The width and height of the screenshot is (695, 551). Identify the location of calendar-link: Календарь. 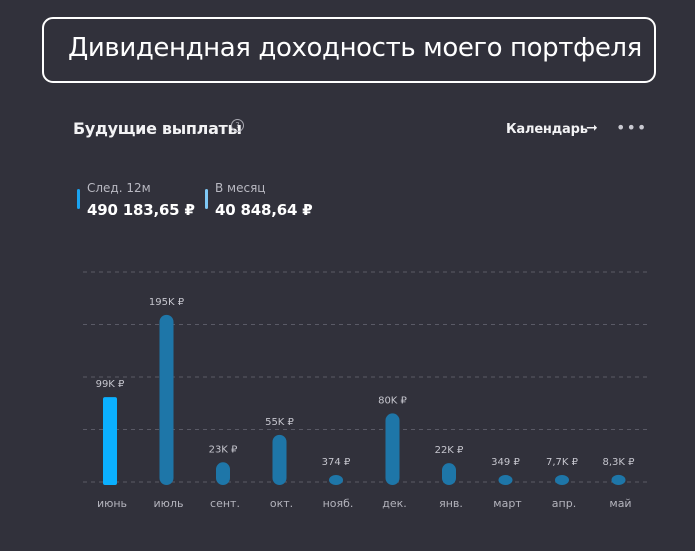
(547, 129).